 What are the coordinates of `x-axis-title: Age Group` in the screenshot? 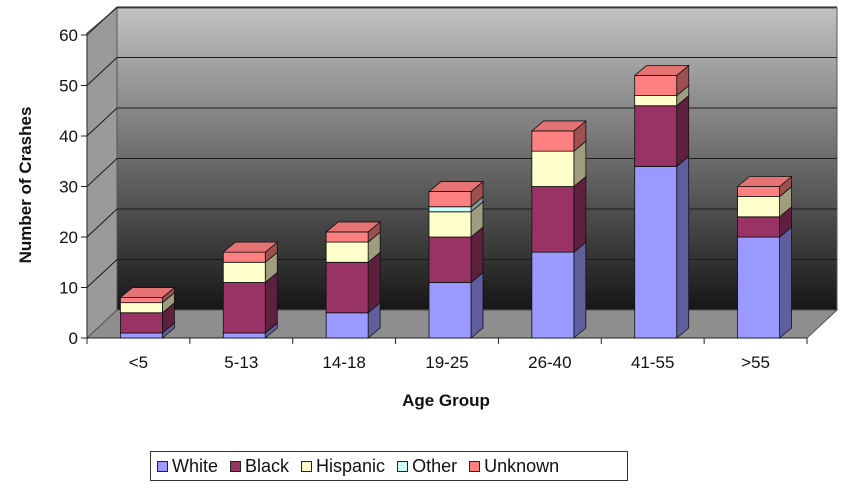 It's located at (446, 400).